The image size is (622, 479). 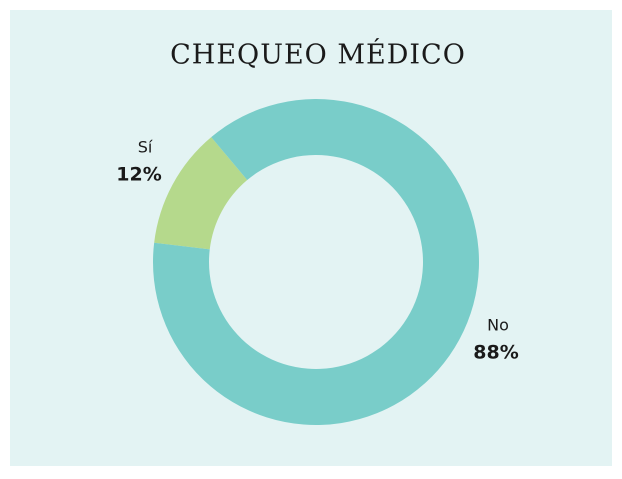 What do you see at coordinates (498, 325) in the screenshot?
I see `category-label: No` at bounding box center [498, 325].